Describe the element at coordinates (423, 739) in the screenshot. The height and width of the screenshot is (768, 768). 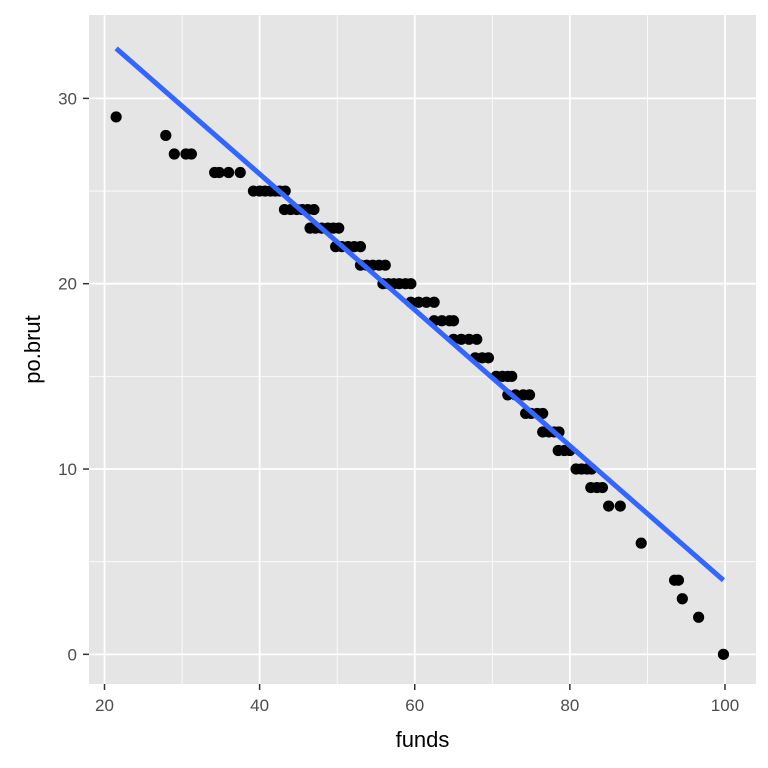
I see `x-axis-title: funds` at that location.